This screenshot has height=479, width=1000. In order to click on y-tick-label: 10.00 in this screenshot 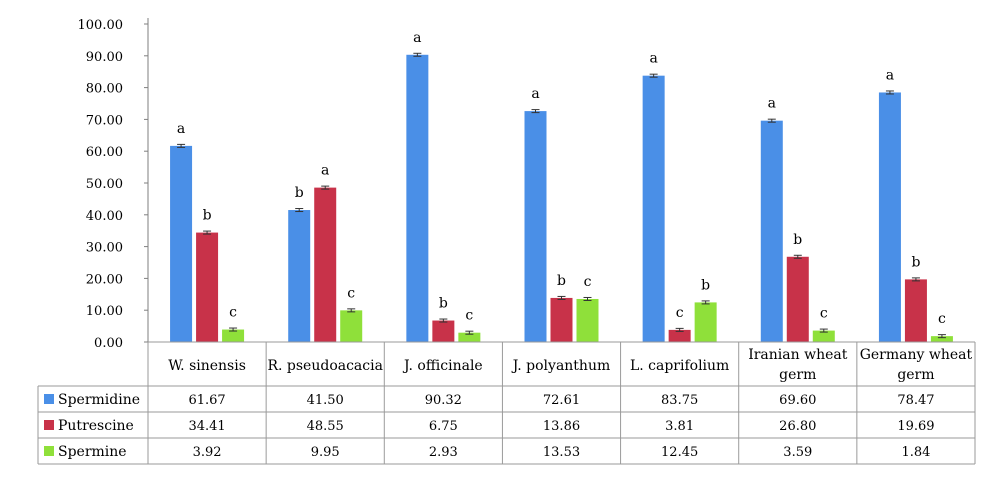, I will do `click(104, 311)`.